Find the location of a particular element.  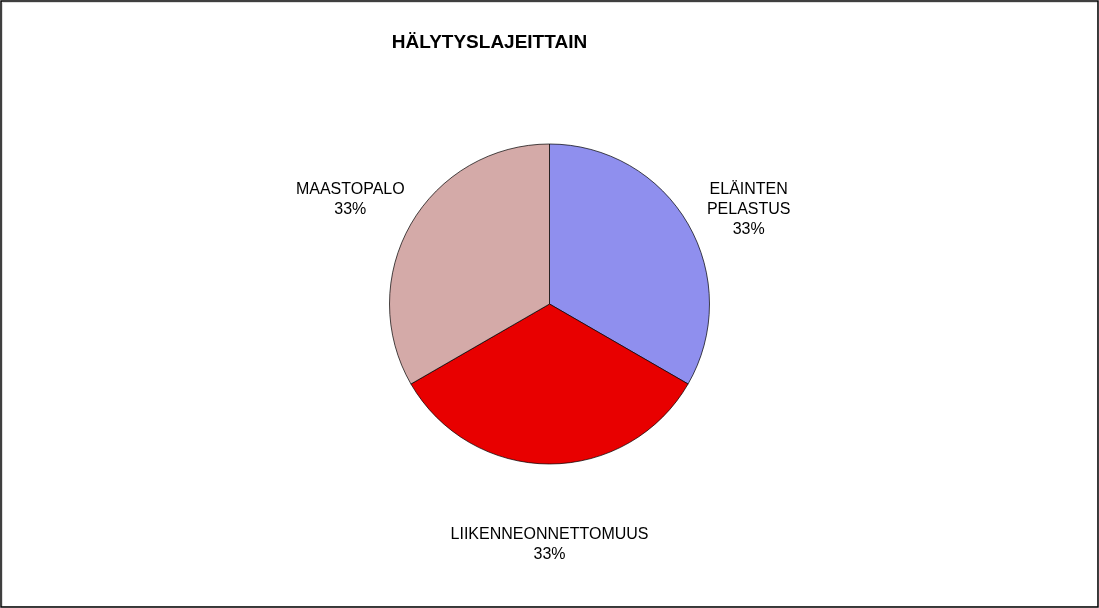

chart-title: HÄLYTYSLAJEITTAIN is located at coordinates (489, 42).